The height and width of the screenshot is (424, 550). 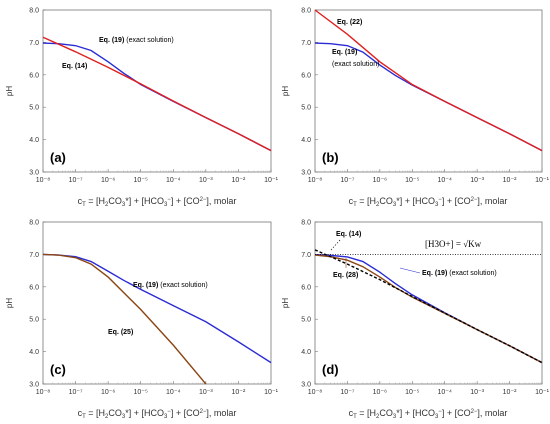 I want to click on panel-label: (d), so click(x=330, y=369).